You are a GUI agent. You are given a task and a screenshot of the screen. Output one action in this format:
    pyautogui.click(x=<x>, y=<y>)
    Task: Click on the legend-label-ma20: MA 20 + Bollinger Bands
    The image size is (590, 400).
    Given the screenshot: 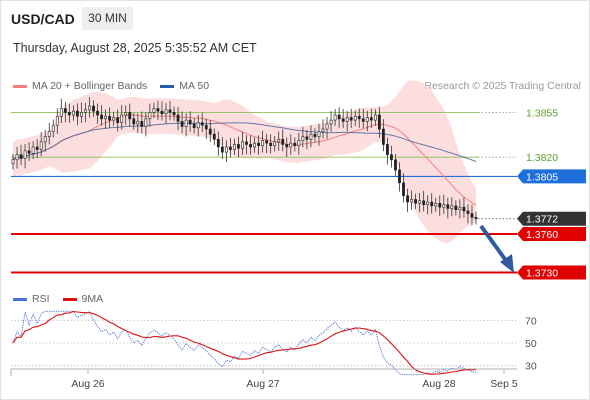 What is the action you would take?
    pyautogui.click(x=90, y=86)
    